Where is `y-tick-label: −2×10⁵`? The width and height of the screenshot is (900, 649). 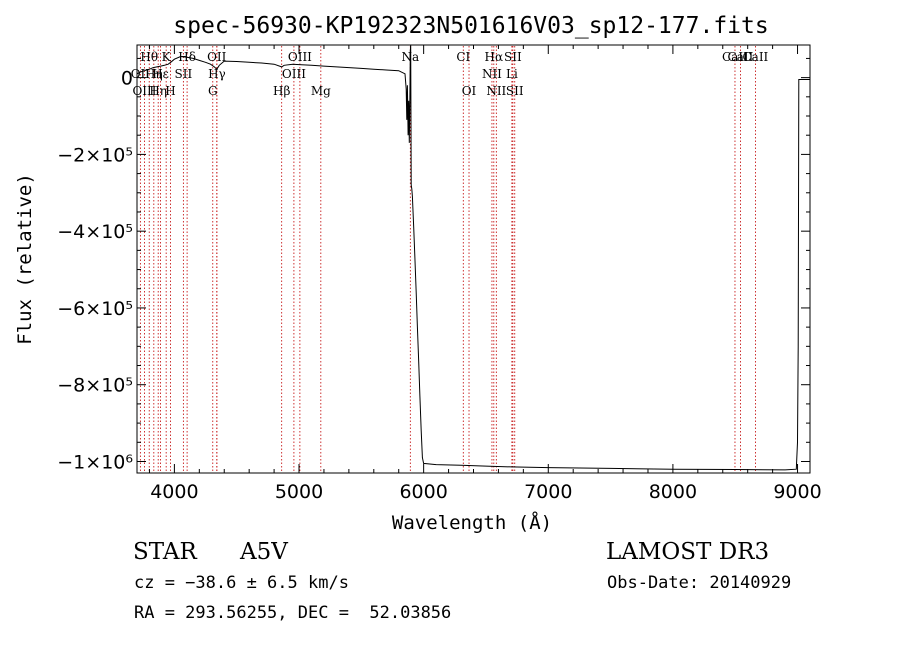
y-tick-label: −2×10⁵ is located at coordinates (95, 155).